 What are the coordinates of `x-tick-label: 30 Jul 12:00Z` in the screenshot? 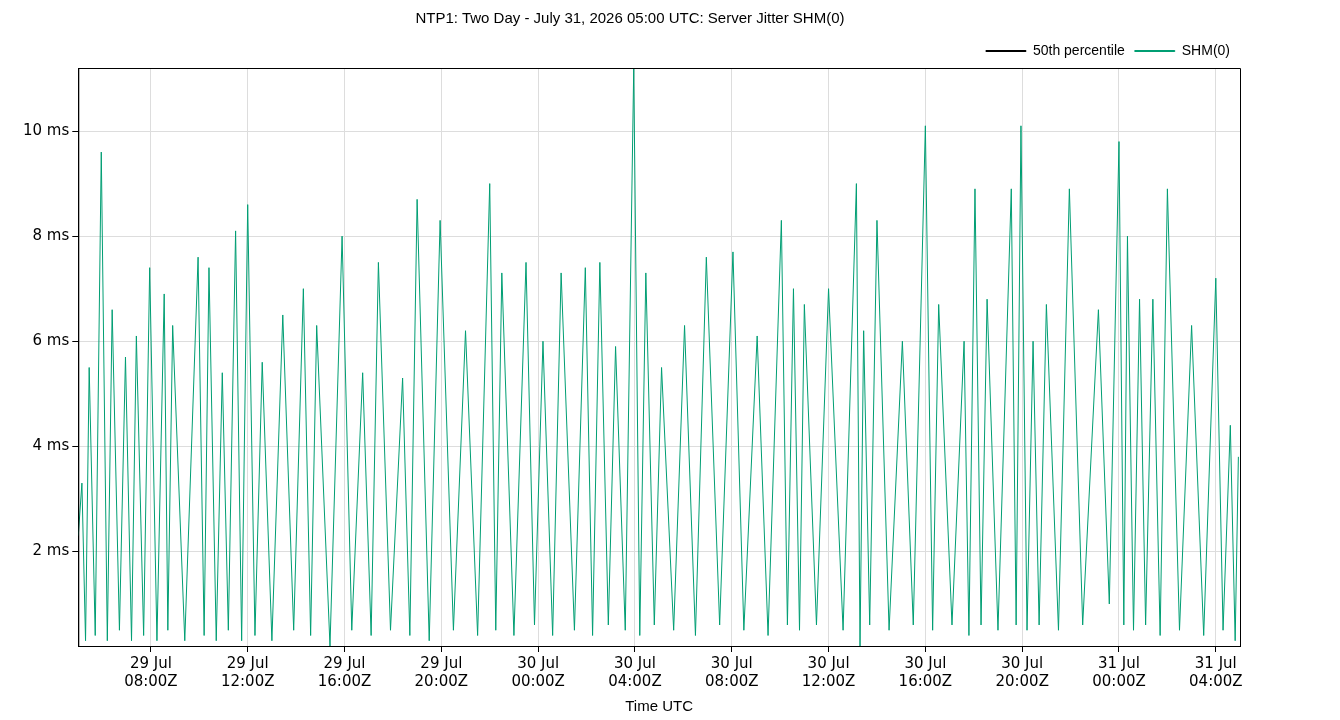 It's located at (828, 671).